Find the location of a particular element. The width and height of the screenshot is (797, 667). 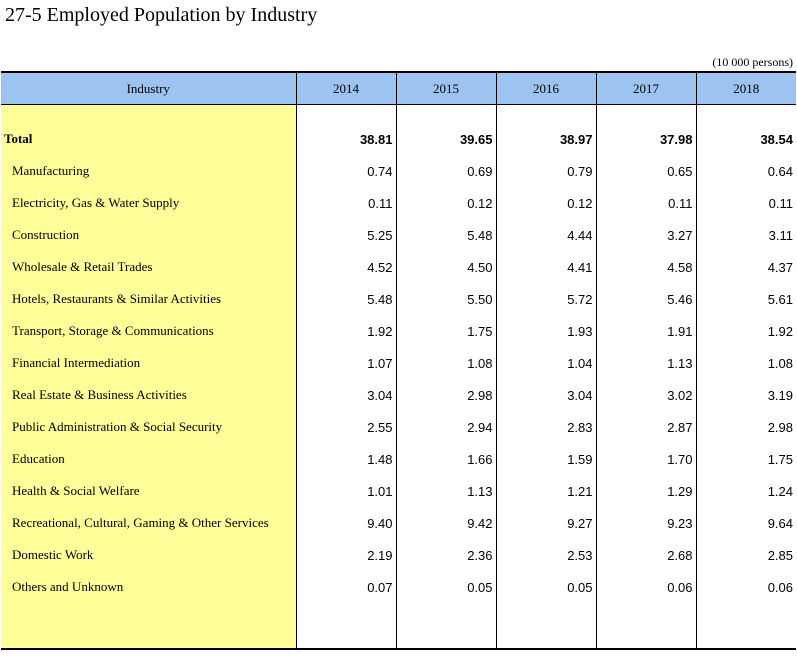

page-title: 27-5 Employed Population by Industry is located at coordinates (161, 15).